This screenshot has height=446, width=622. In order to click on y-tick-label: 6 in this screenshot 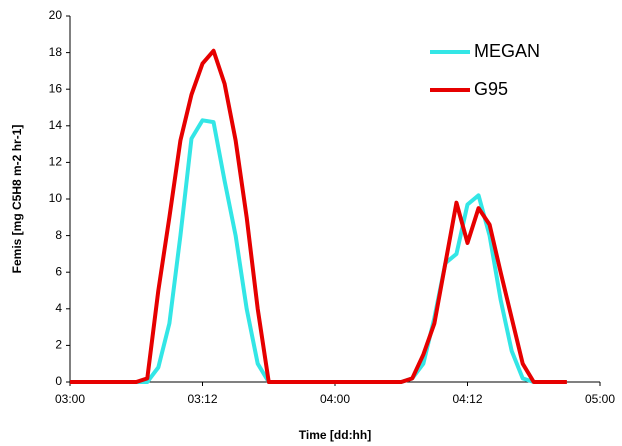, I will do `click(58, 271)`.